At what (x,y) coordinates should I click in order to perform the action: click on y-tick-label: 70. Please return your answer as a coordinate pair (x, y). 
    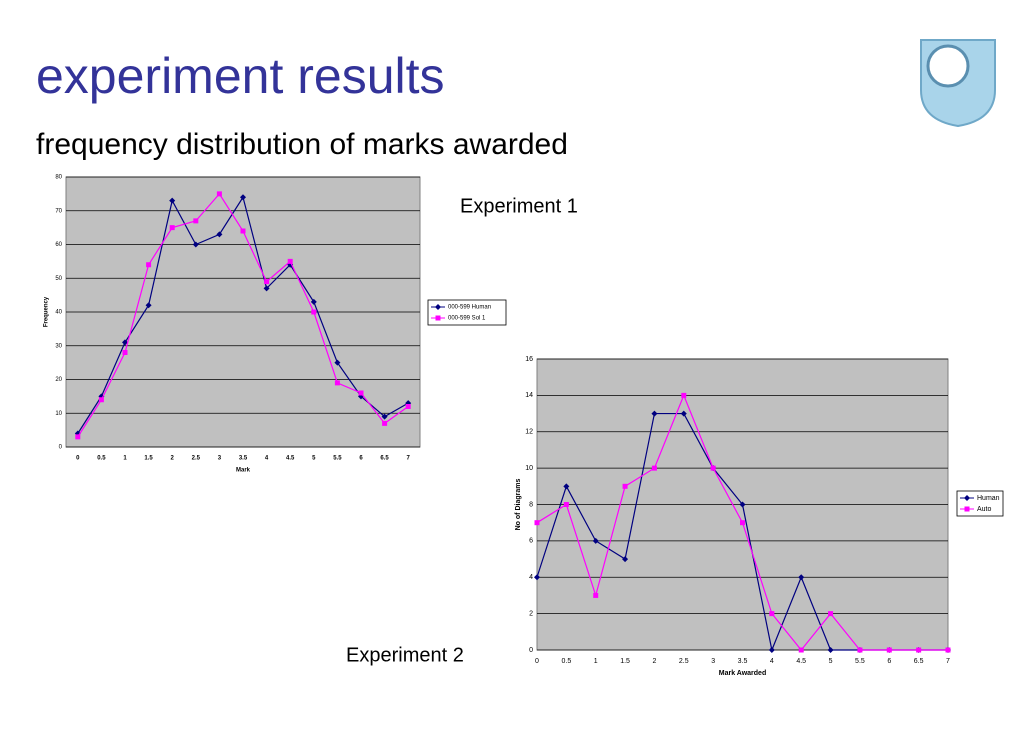
    Looking at the image, I should click on (58, 211).